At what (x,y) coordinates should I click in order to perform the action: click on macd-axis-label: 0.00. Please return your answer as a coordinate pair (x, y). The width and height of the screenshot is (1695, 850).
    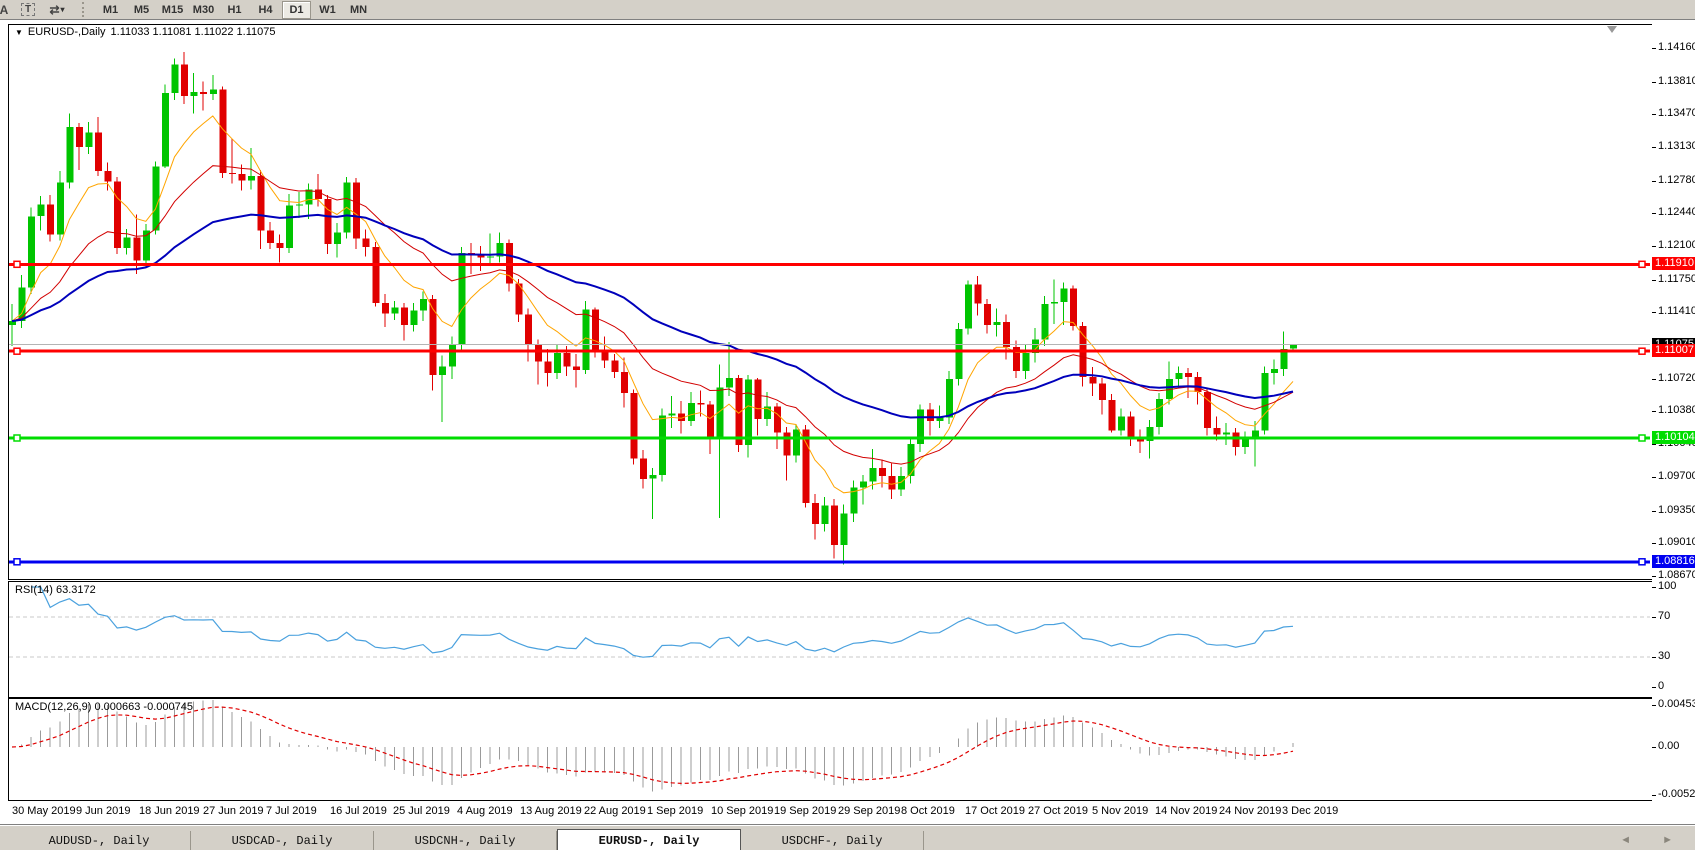
    Looking at the image, I should click on (1669, 746).